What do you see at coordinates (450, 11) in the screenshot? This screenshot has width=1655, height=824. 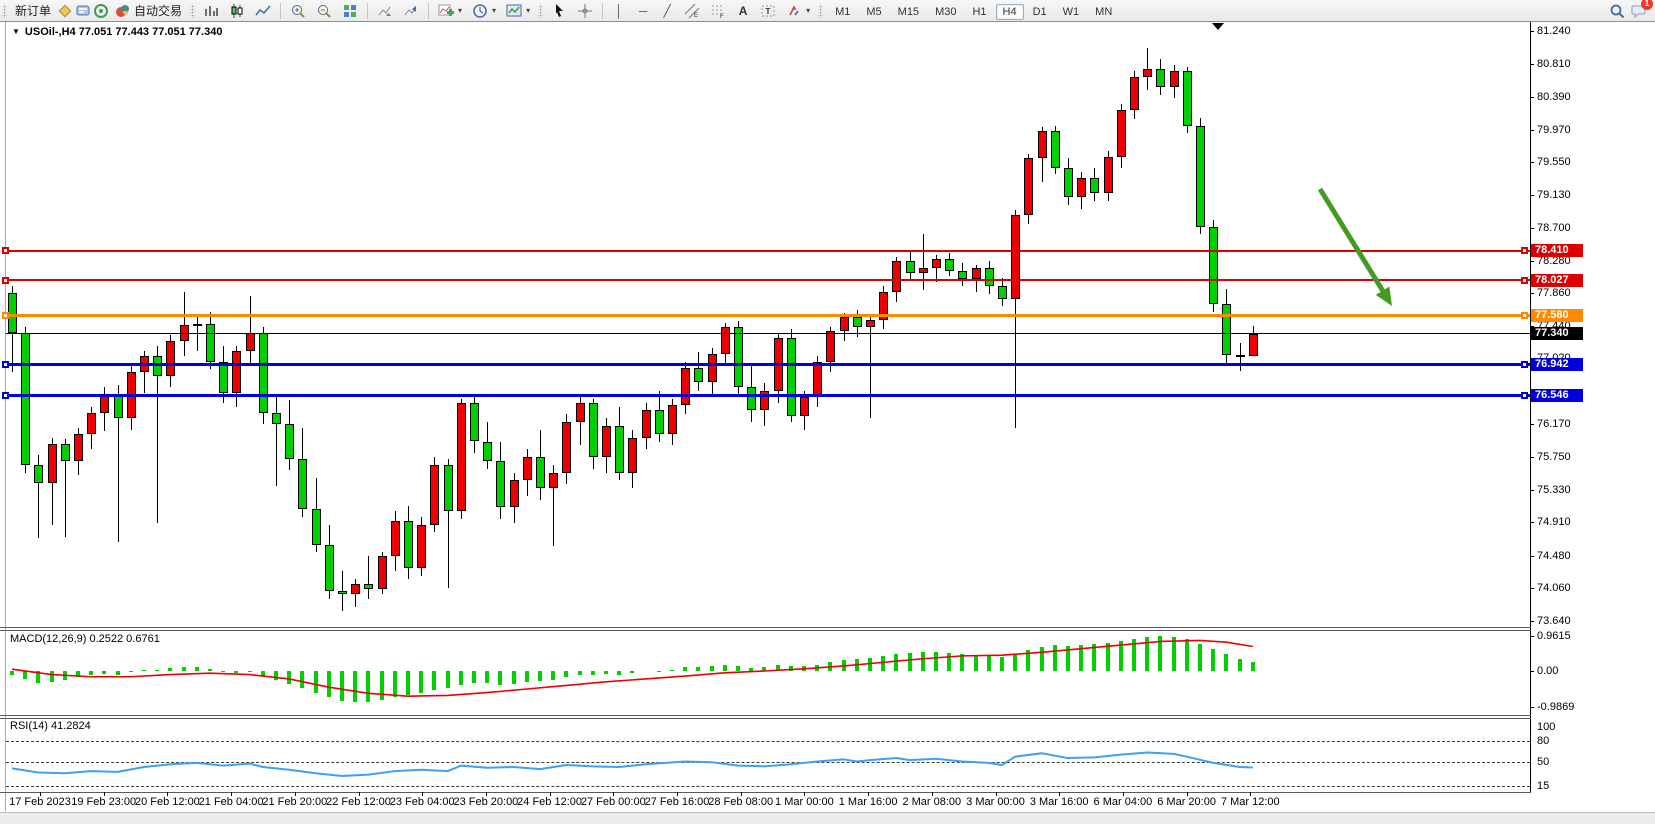 I see `indicators-add-button: ▾` at bounding box center [450, 11].